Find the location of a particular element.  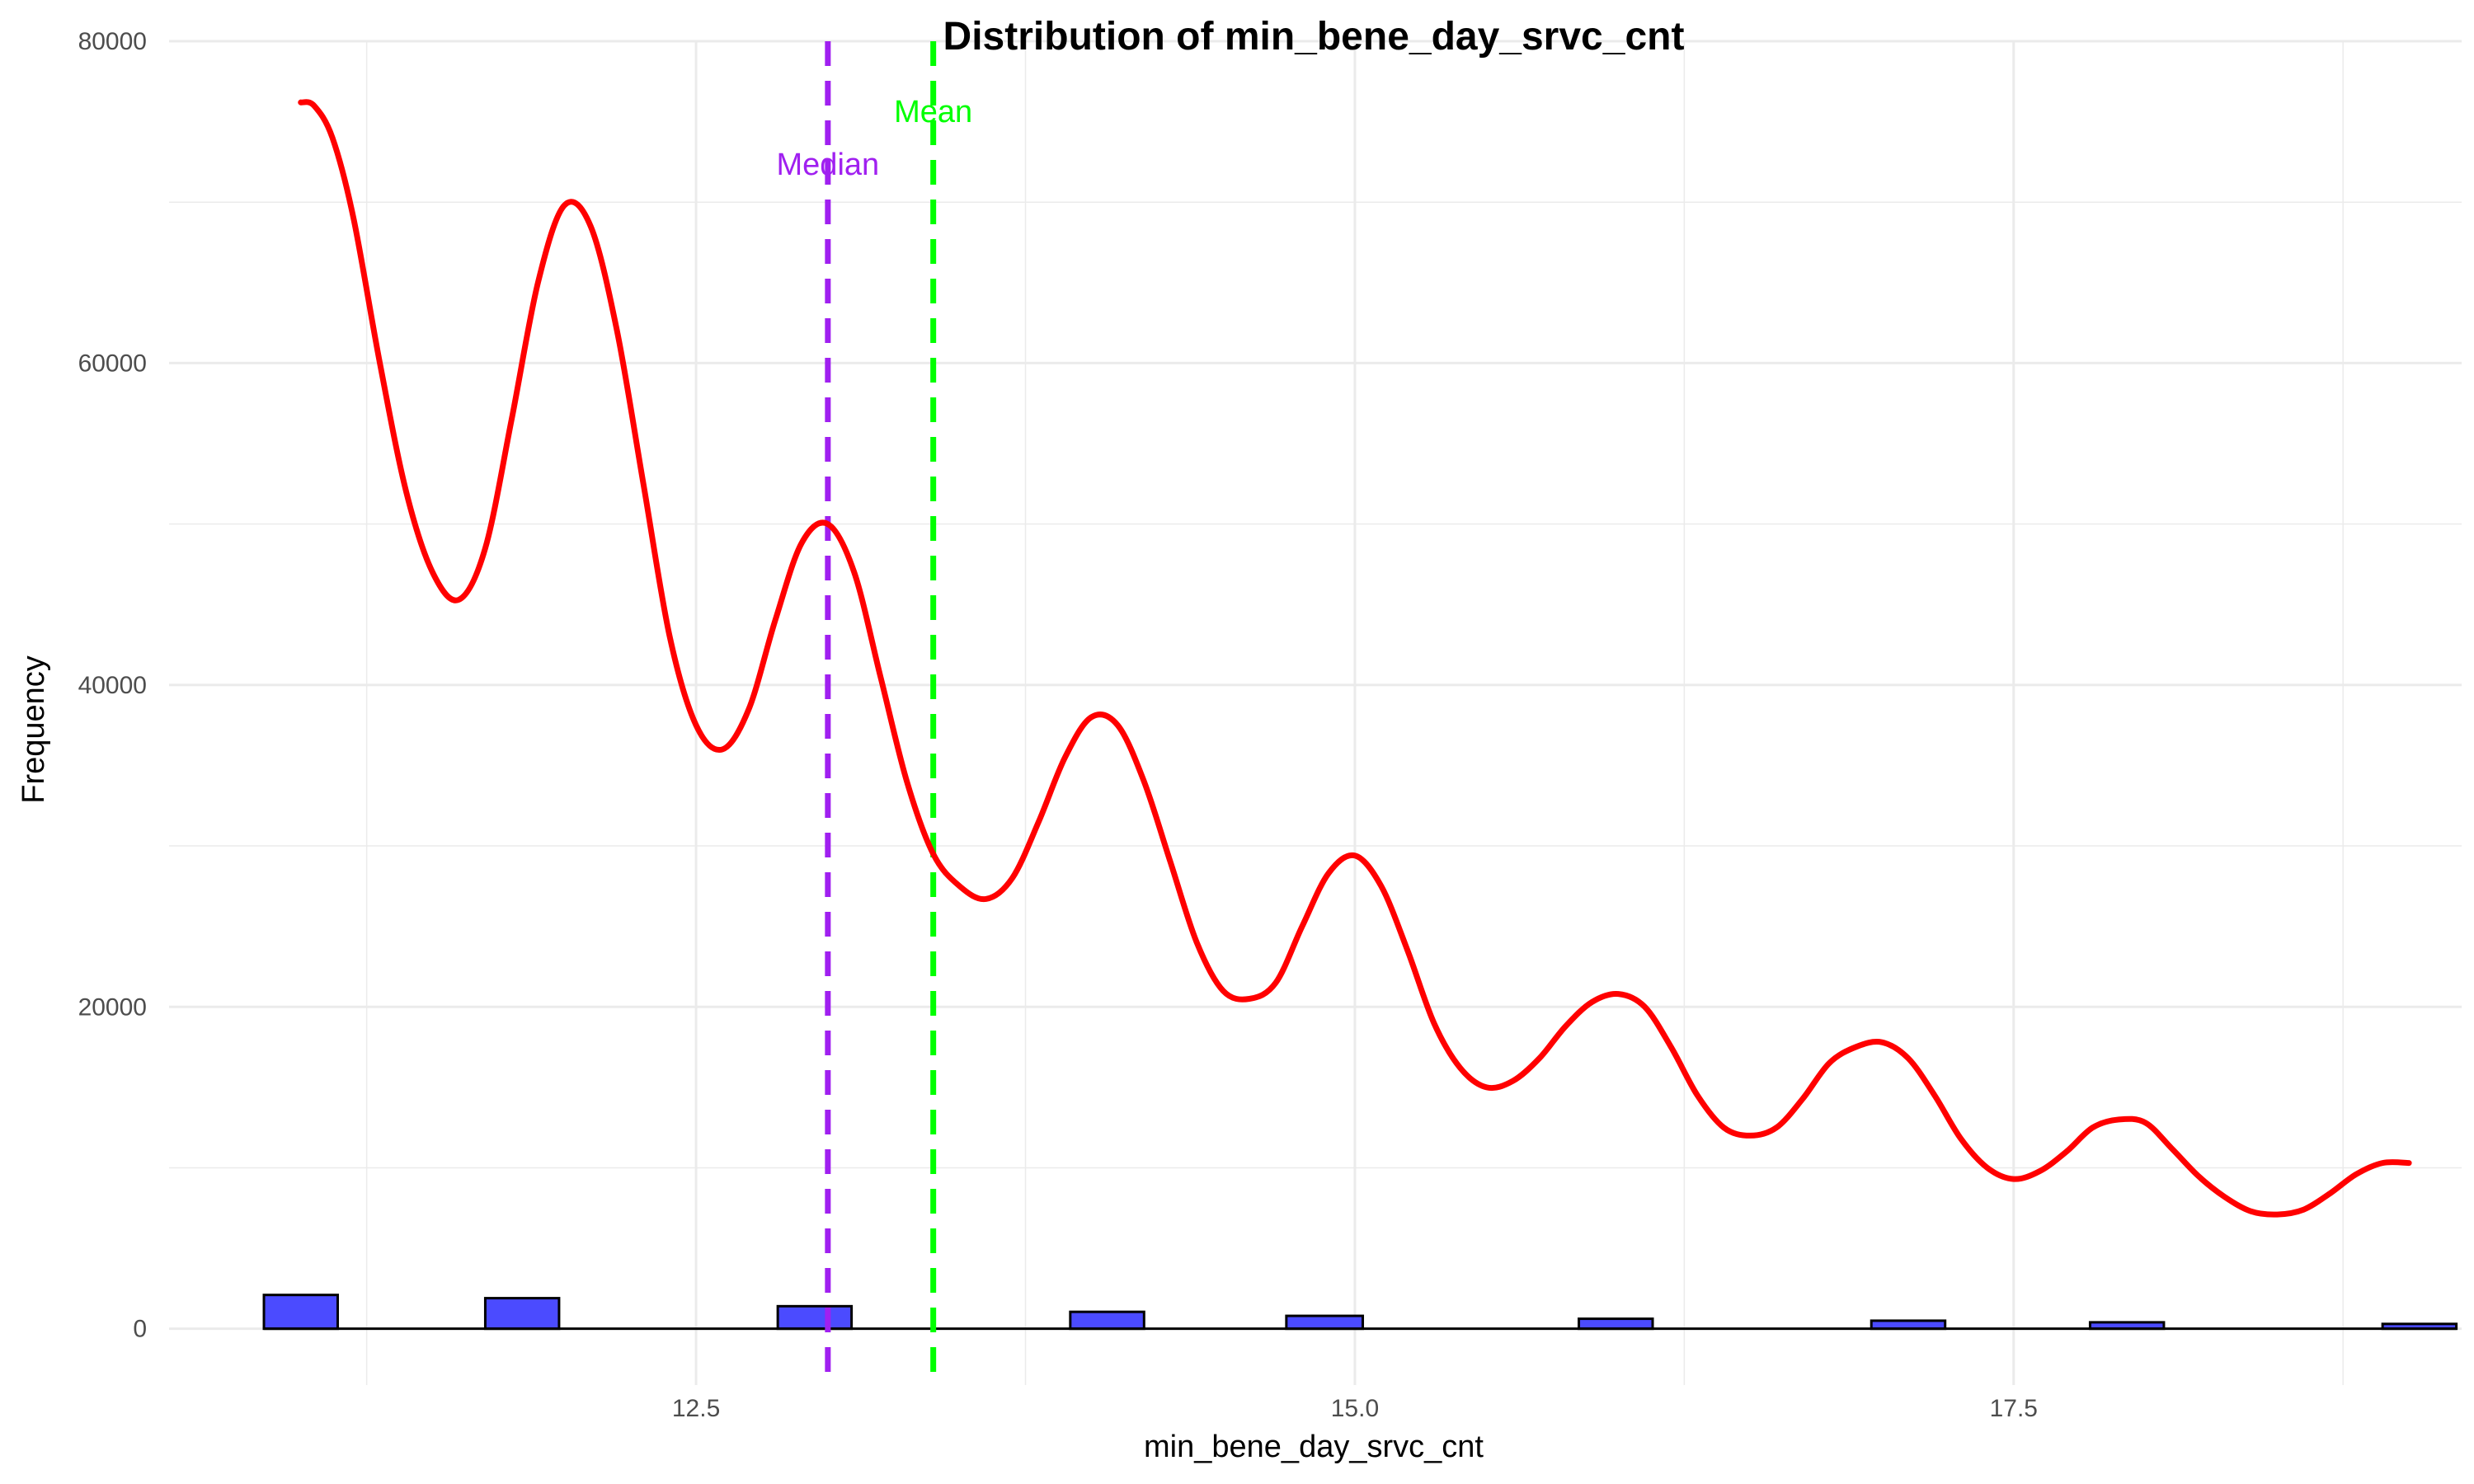

y-axis-title: Frequency is located at coordinates (33, 729).